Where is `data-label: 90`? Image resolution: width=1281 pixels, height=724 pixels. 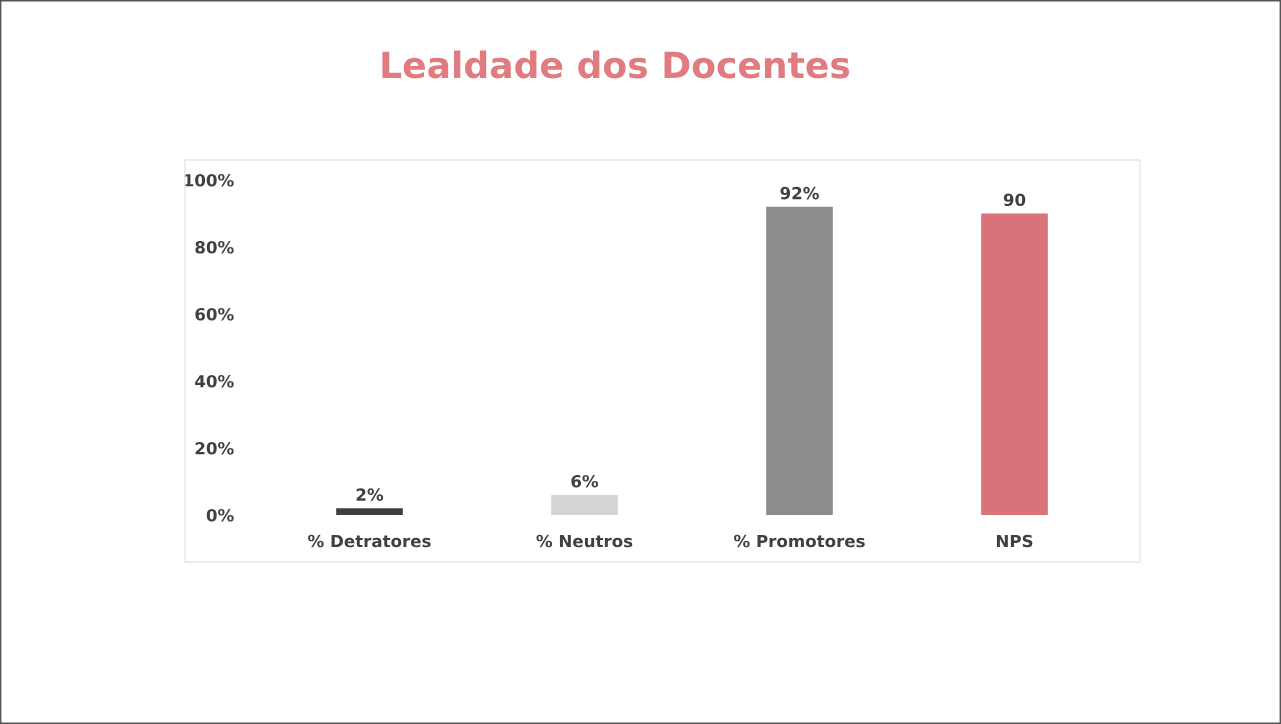 data-label: 90 is located at coordinates (1014, 200).